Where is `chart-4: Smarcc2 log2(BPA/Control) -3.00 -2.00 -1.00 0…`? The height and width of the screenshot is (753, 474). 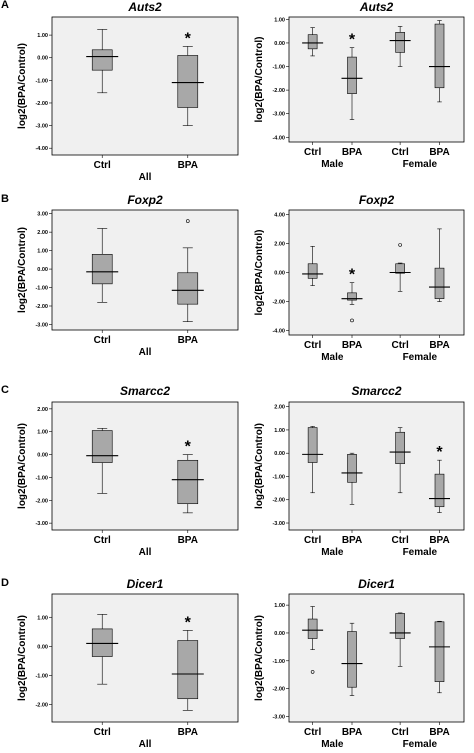
chart-4: Smarcc2 log2(BPA/Control) -3.00 -2.00 -1.00 0… is located at coordinates (128, 471).